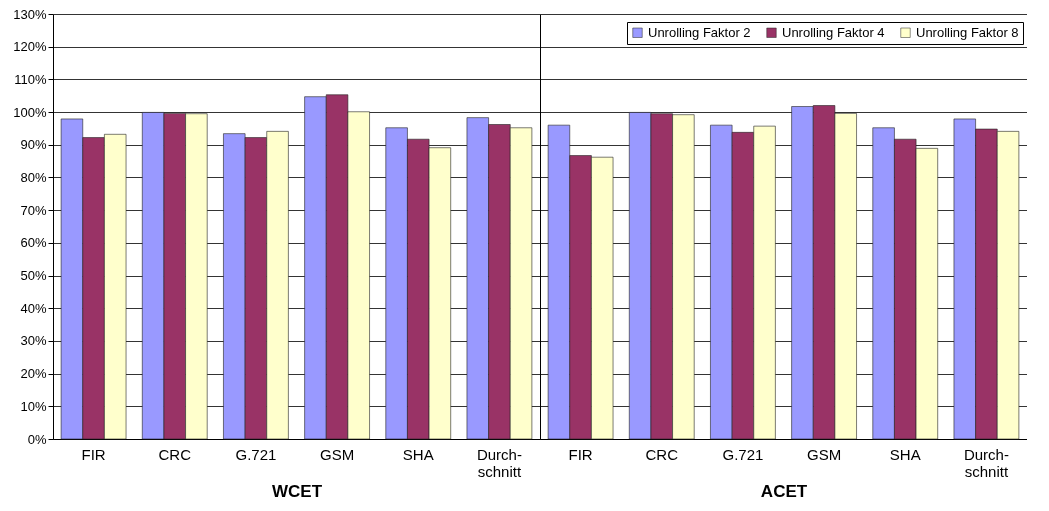 This screenshot has width=1049, height=511. I want to click on y-tick-label: 120%, so click(30, 47).